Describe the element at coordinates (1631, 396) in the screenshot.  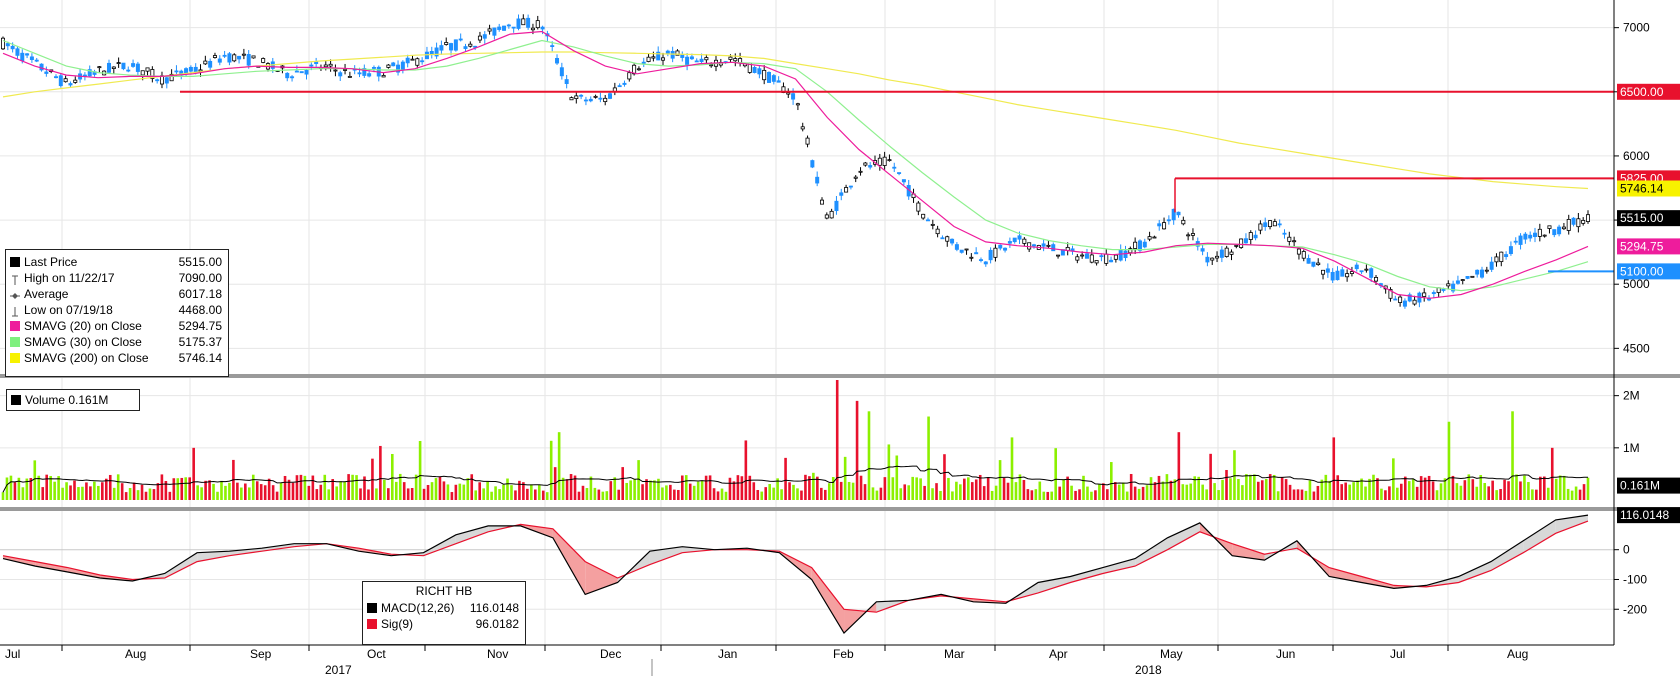
I see `volume-tick-label: 2M` at that location.